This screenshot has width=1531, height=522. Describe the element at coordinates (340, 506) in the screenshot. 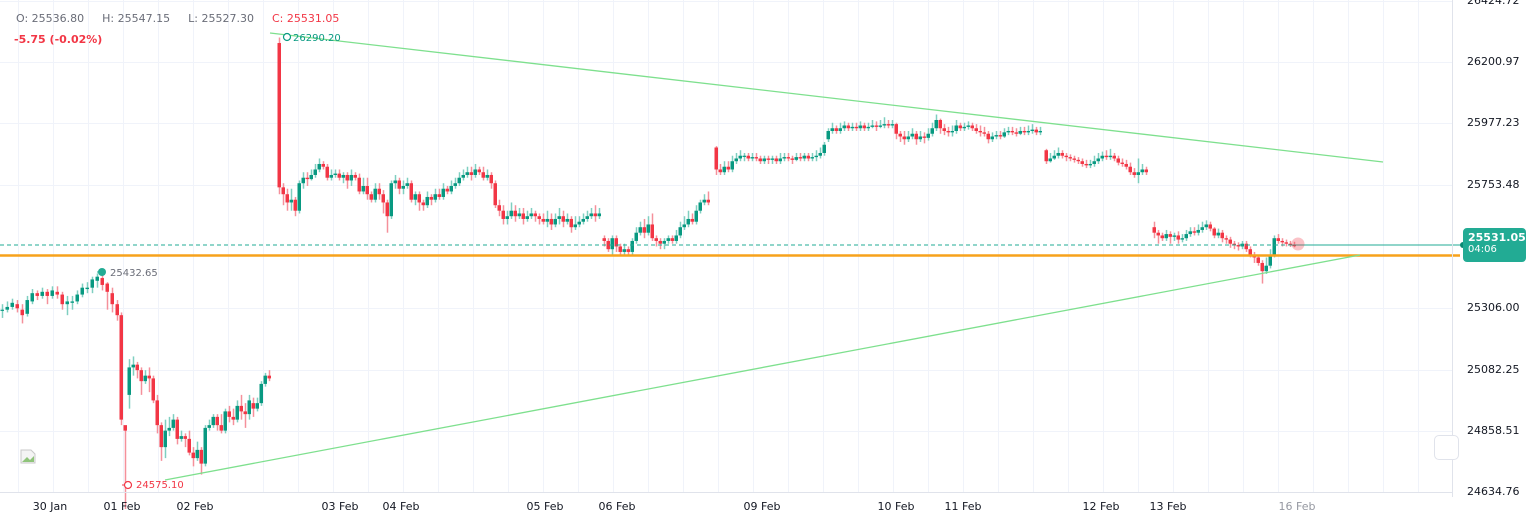

I see `time-tick-label: 03 Feb` at that location.